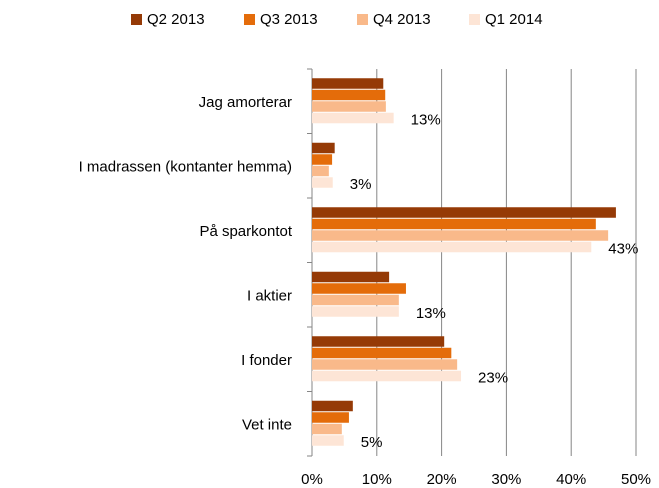 This screenshot has width=659, height=488. Describe the element at coordinates (372, 442) in the screenshot. I see `data-label: 5%` at that location.